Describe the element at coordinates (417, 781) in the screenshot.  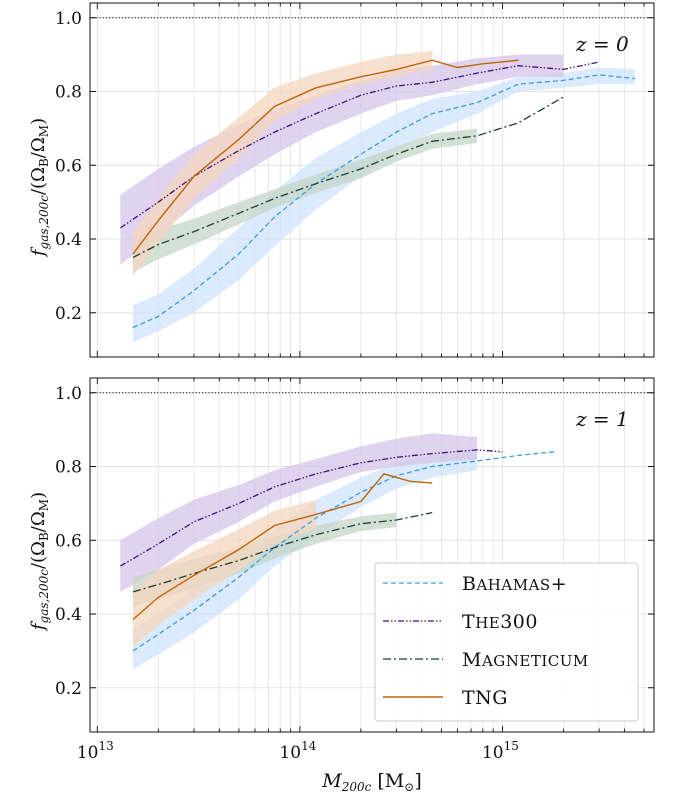
I see `x-axis-label-close: ]` at that location.